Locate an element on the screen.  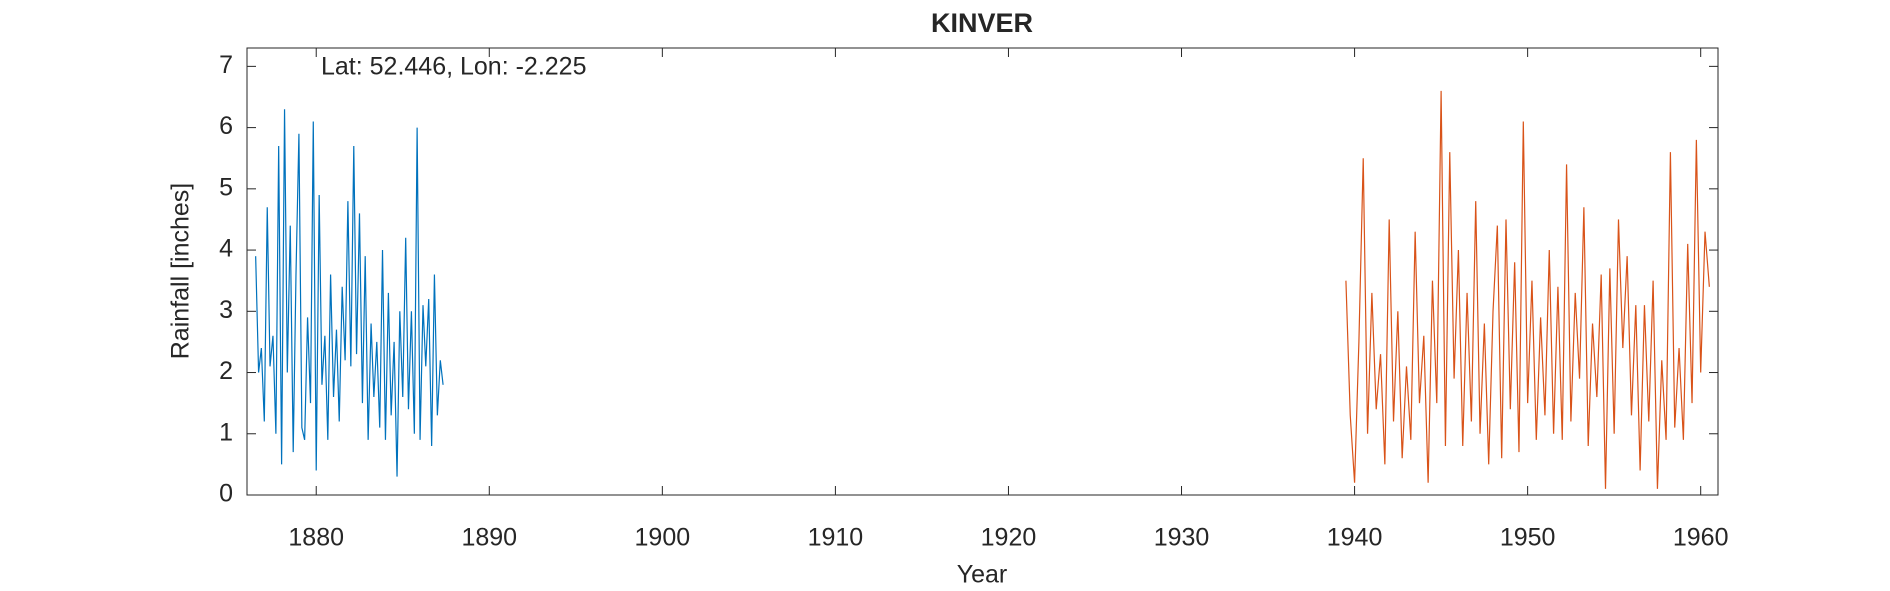
x-tick-label: 1900 is located at coordinates (663, 538).